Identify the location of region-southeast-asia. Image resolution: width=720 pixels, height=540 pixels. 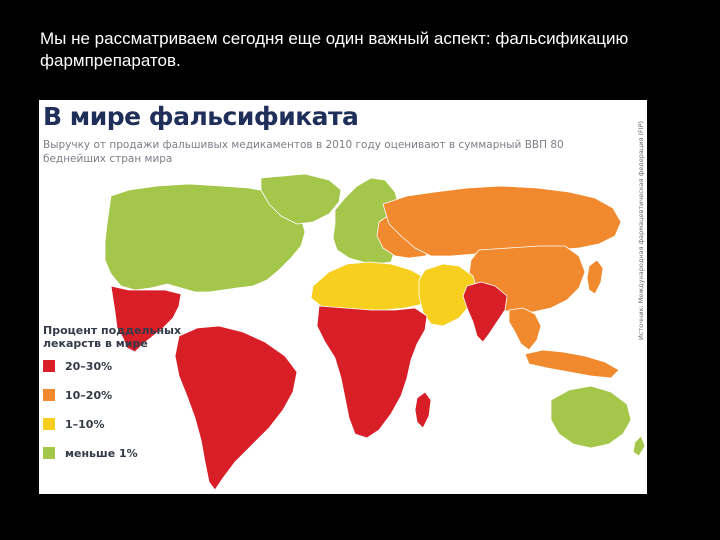
(525, 329).